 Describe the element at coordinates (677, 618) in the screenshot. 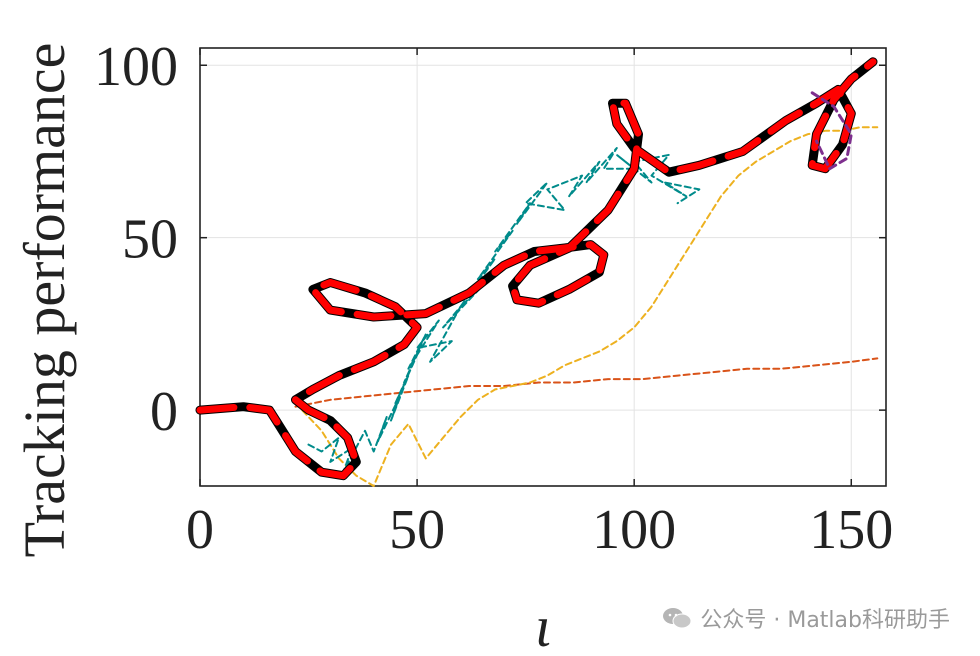

I see `wechat-icon` at that location.